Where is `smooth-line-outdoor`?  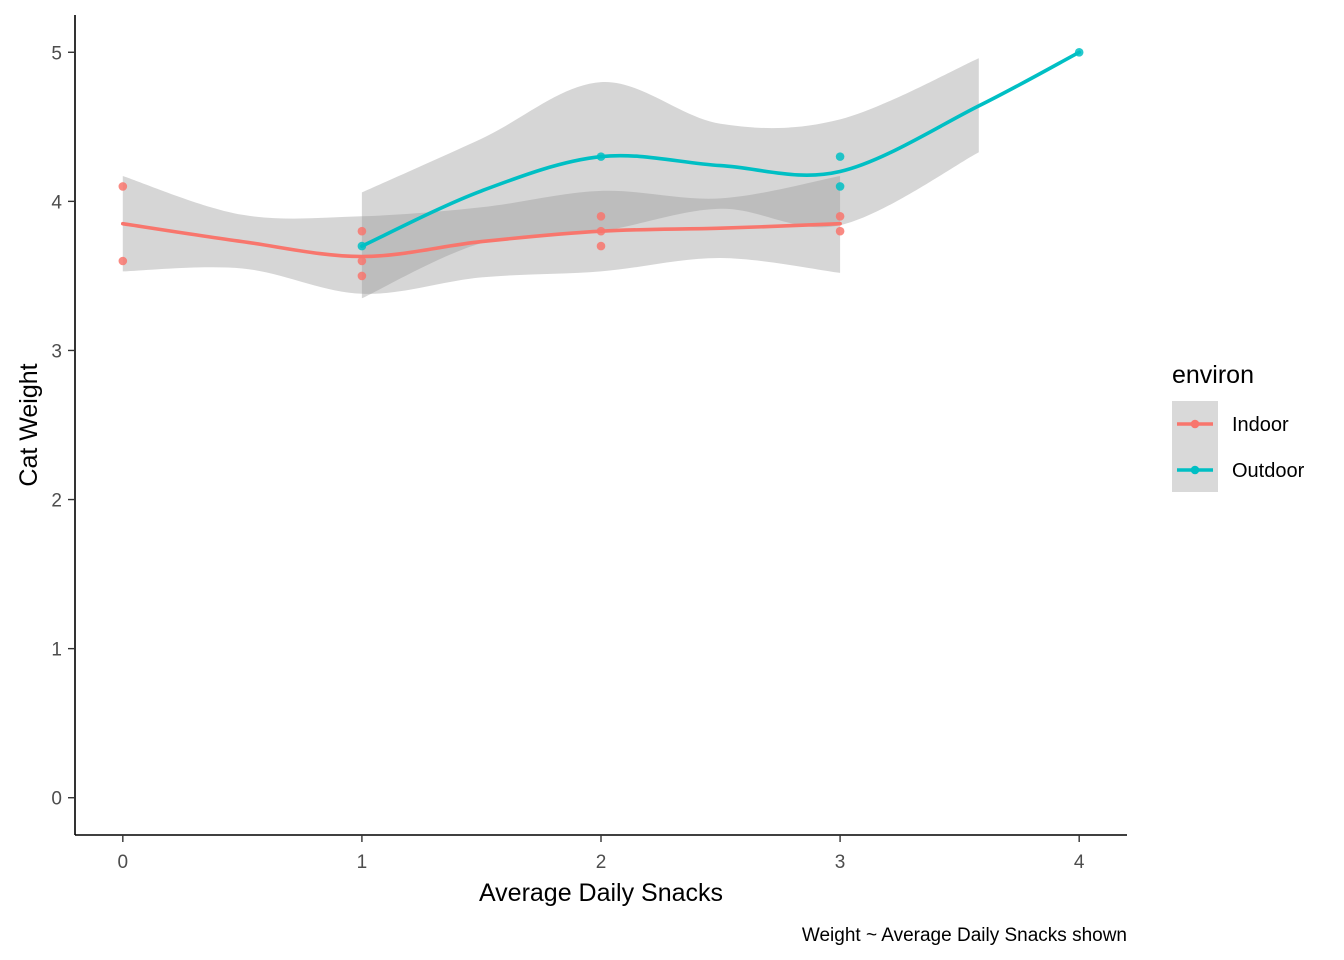
smooth-line-outdoor is located at coordinates (720, 149).